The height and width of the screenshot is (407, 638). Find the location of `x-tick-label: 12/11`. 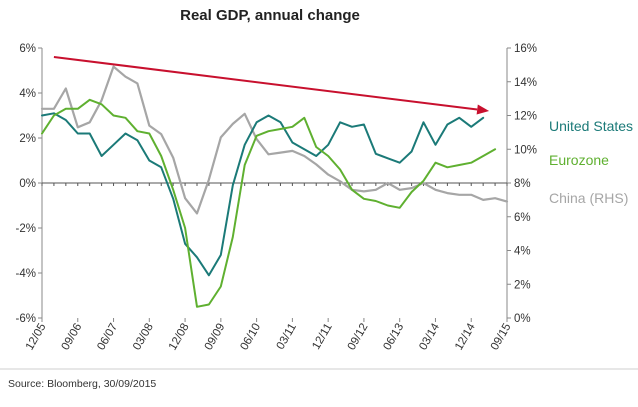

x-tick-label: 12/11 is located at coordinates (322, 337).